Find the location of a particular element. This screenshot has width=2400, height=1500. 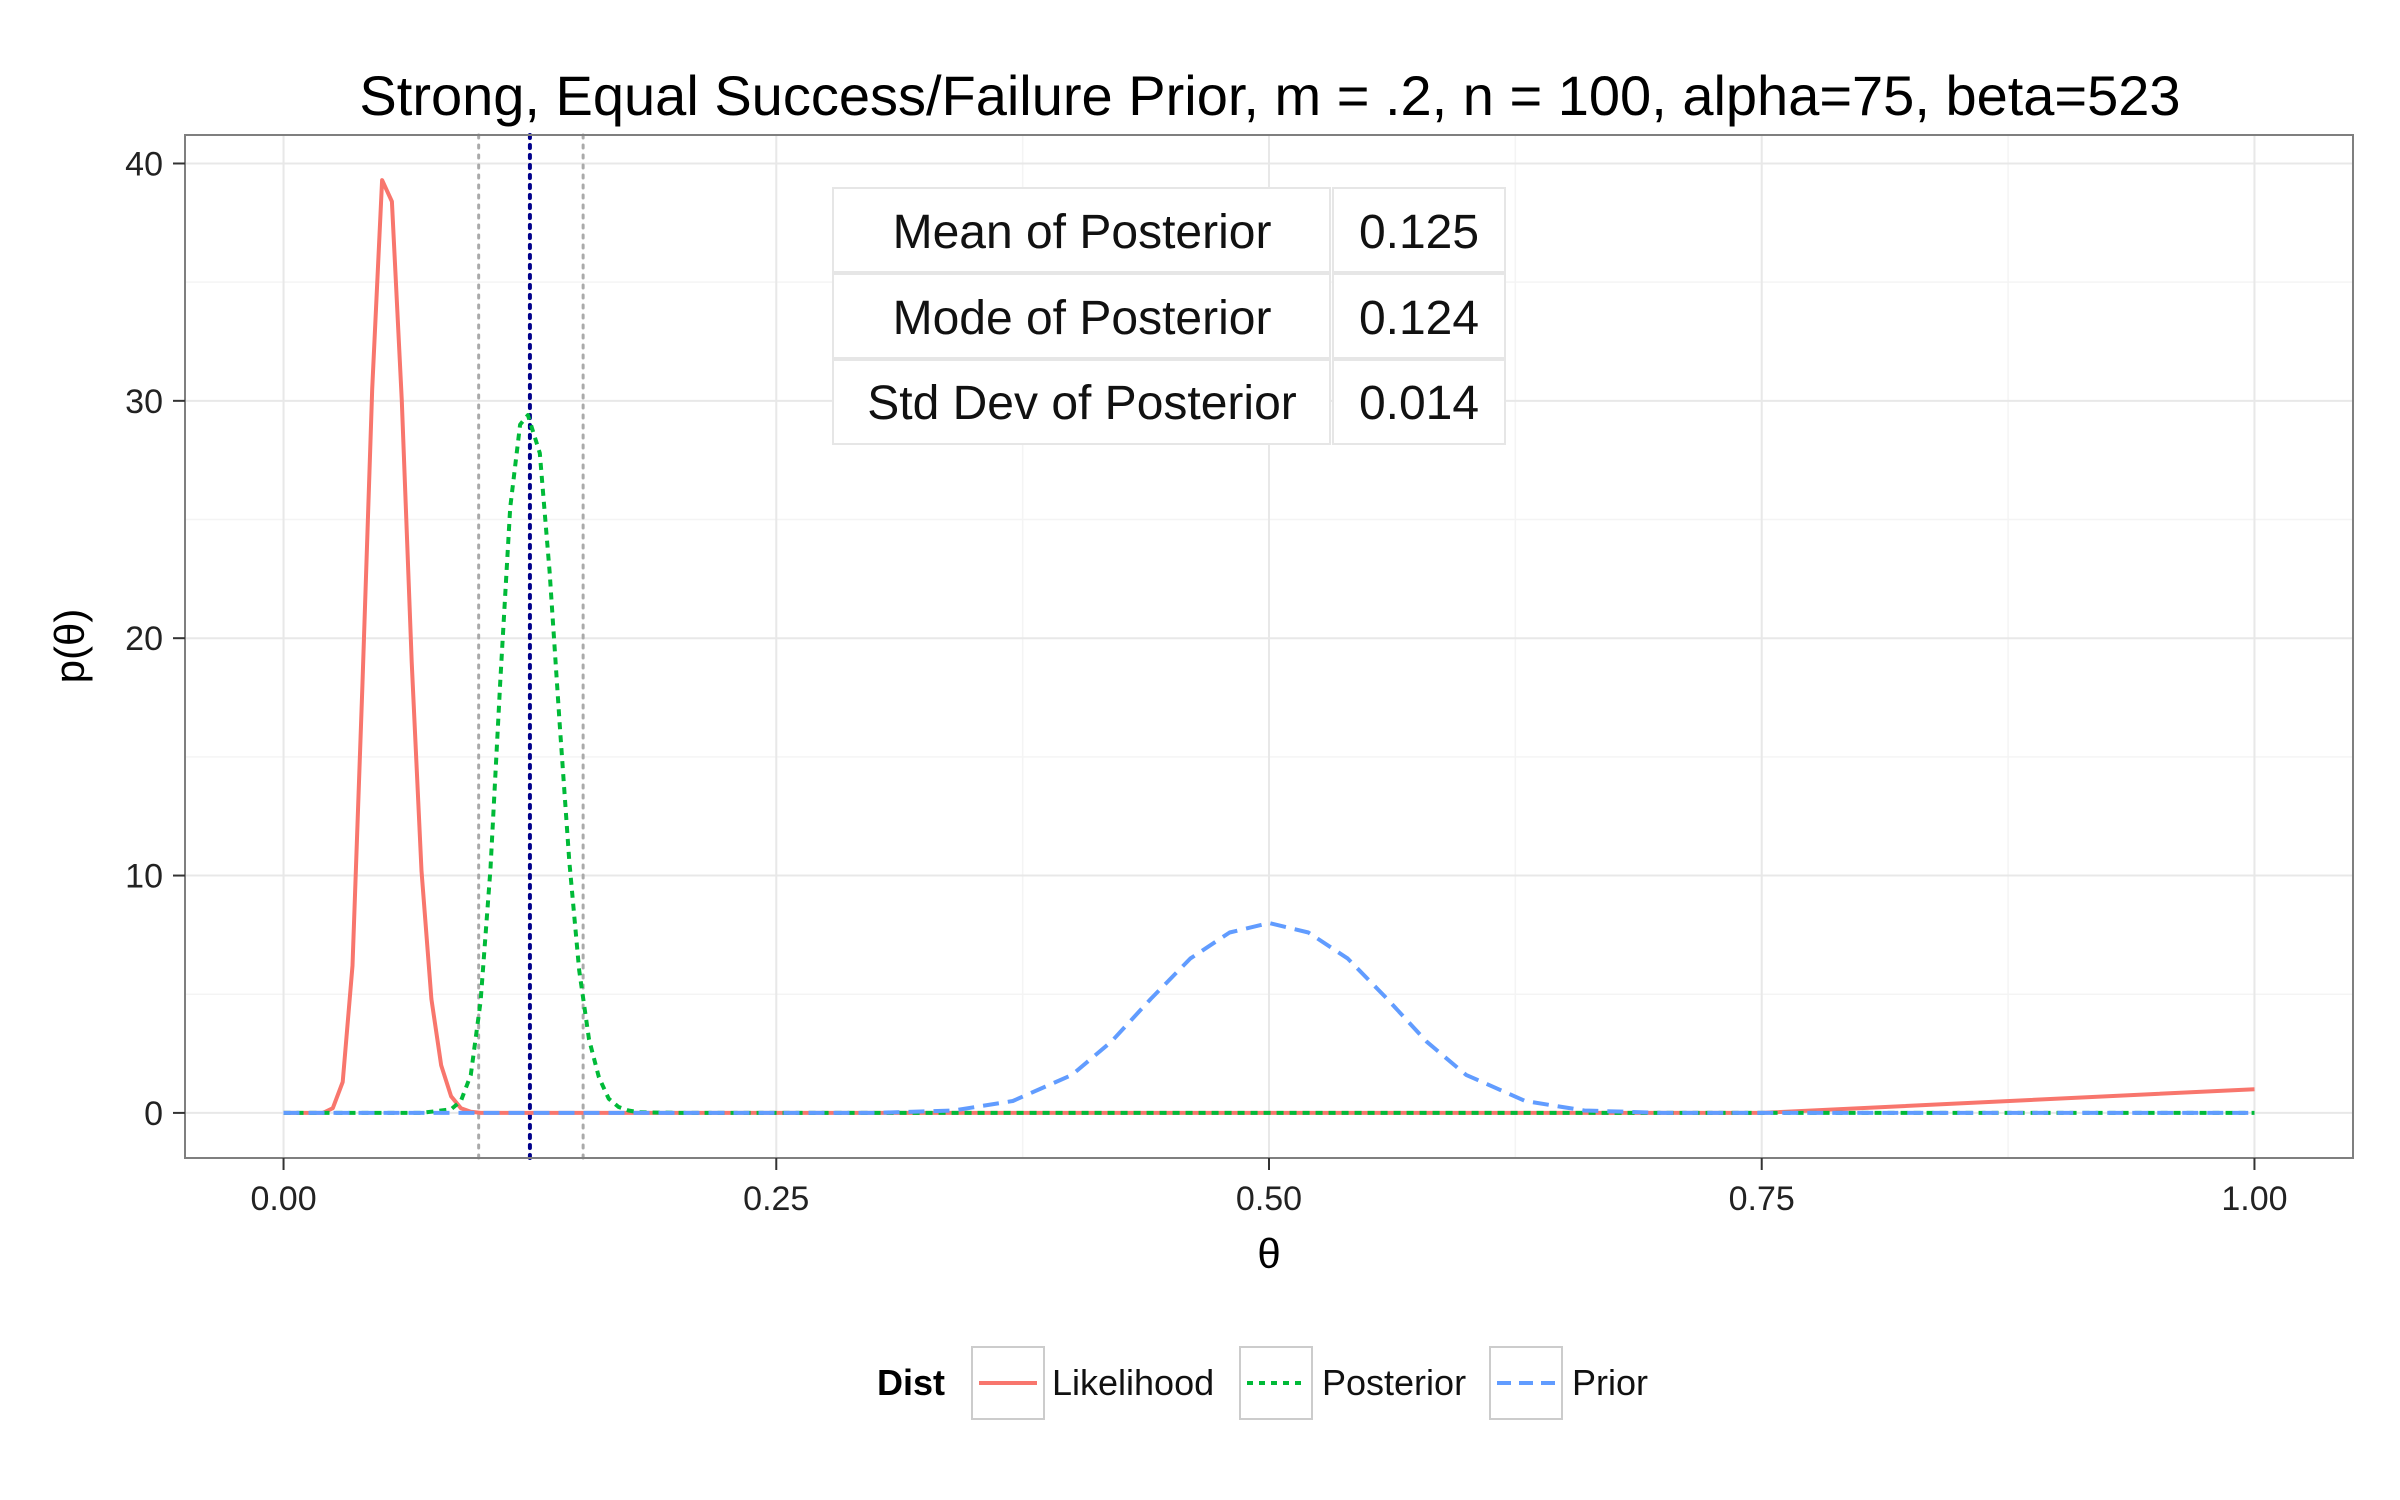

x-tick-label: 0.25 is located at coordinates (776, 1199).